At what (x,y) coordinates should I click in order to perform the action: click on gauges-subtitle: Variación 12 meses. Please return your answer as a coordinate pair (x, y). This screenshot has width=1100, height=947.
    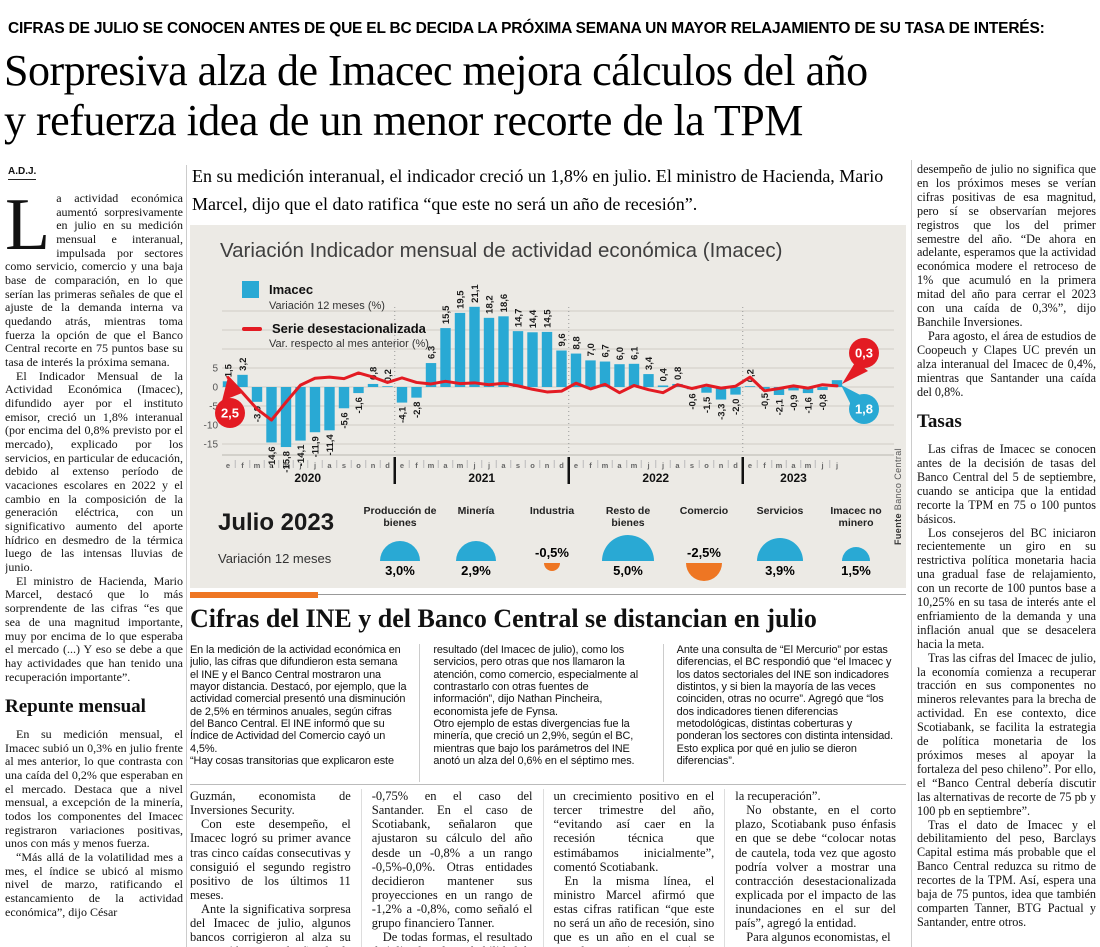
    Looking at the image, I should click on (275, 558).